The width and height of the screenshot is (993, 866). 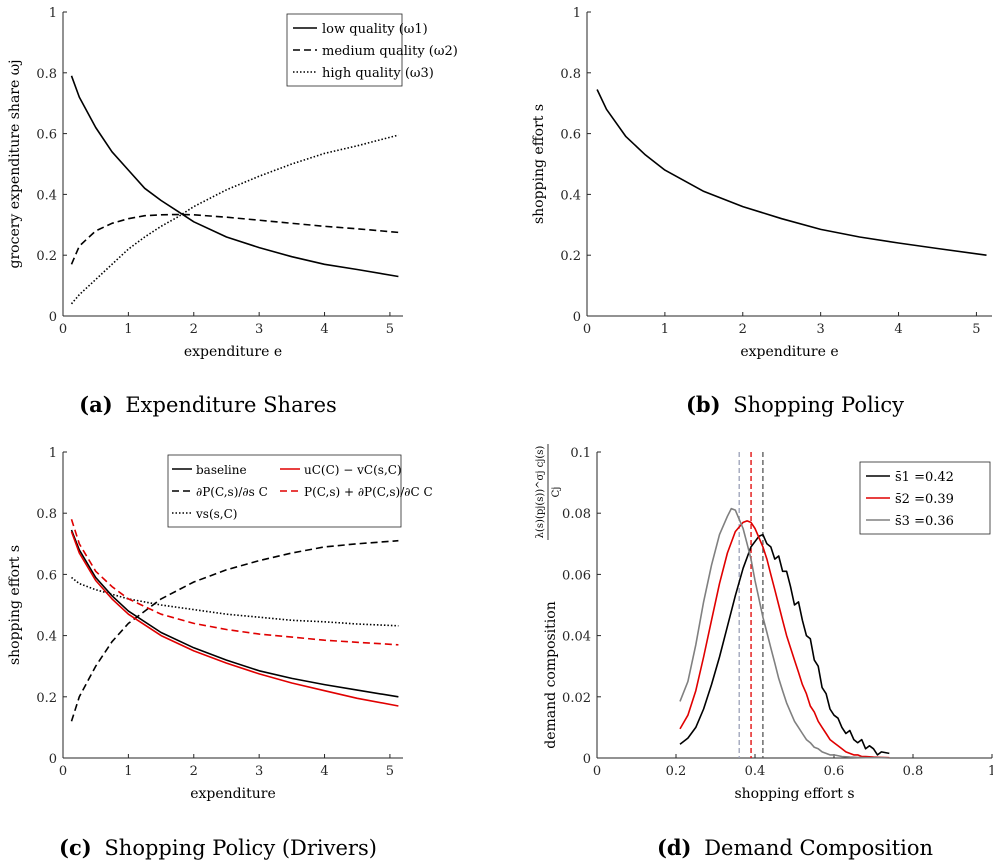 What do you see at coordinates (674, 847) in the screenshot?
I see `caption-d-tag: (d)` at bounding box center [674, 847].